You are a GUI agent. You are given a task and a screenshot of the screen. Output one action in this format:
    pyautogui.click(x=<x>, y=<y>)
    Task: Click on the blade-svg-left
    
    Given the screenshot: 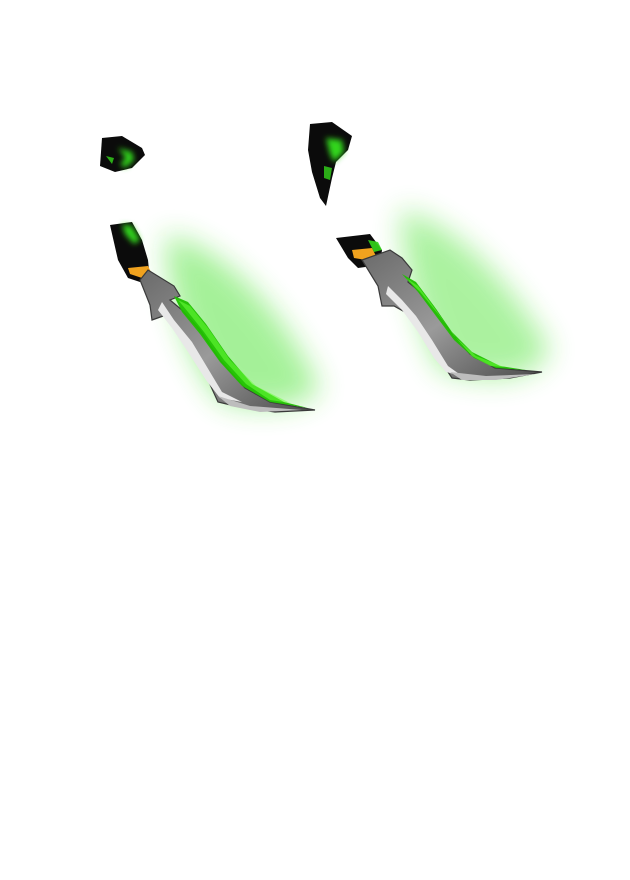 What is the action you would take?
    pyautogui.click(x=210, y=274)
    